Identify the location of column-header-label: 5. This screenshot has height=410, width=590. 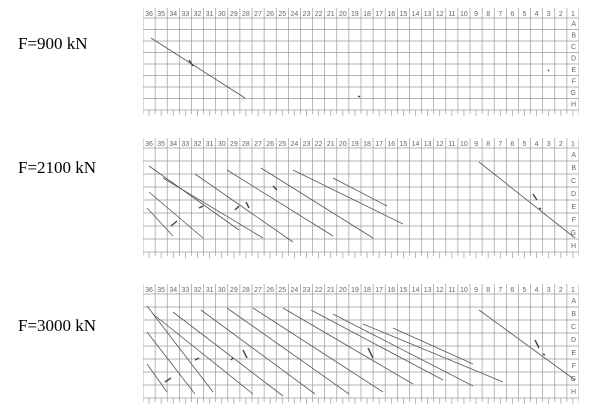
(525, 14).